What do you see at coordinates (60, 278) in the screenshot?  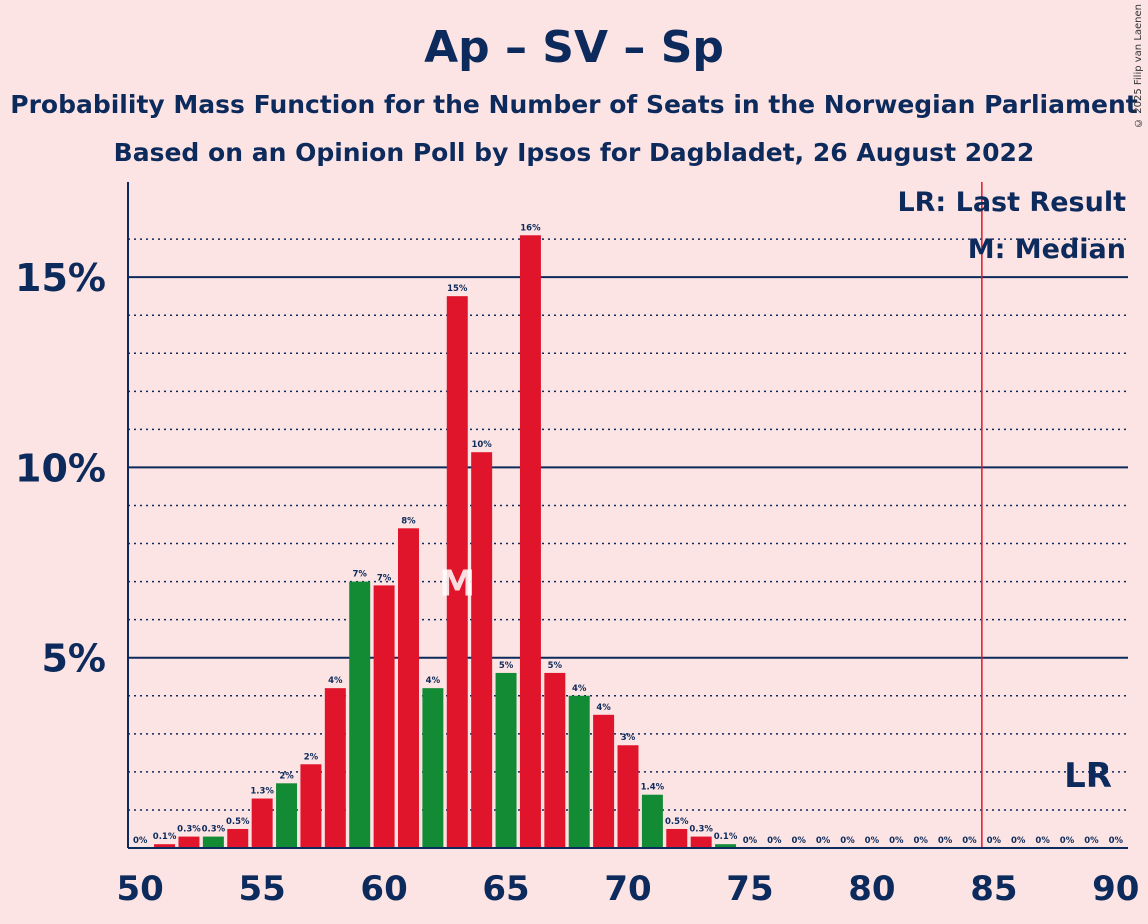 I see `y-tick-label: 15%` at bounding box center [60, 278].